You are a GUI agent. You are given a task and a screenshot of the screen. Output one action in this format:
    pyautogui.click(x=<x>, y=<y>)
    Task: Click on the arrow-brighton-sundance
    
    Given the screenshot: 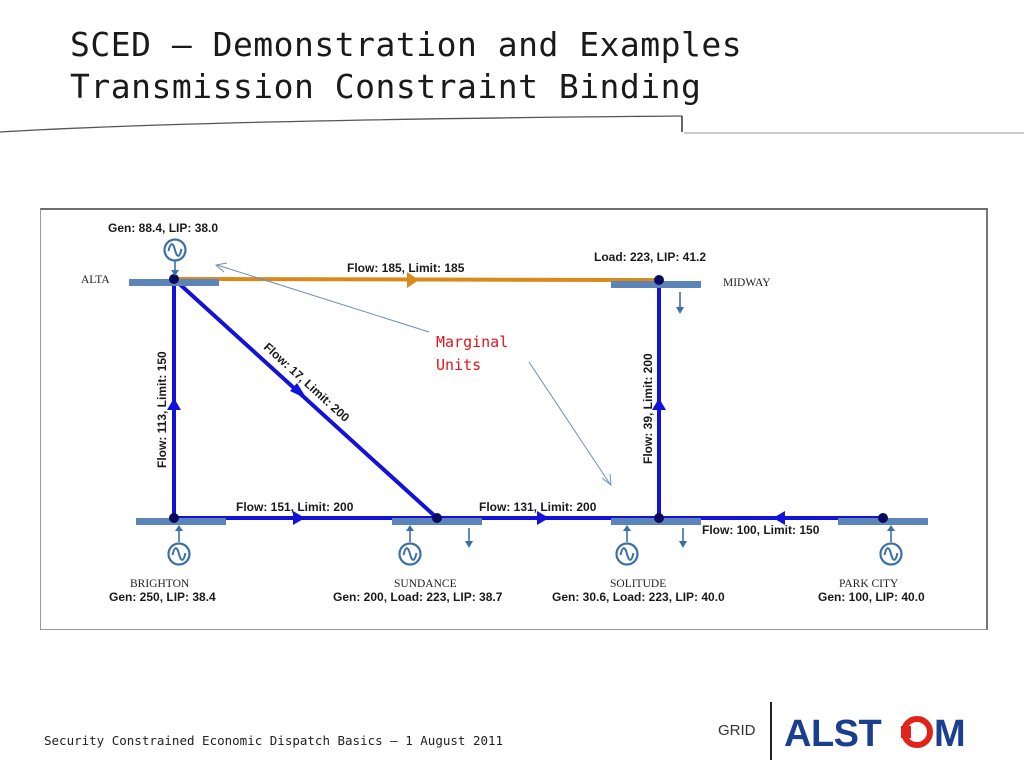 What is the action you would take?
    pyautogui.click(x=299, y=518)
    